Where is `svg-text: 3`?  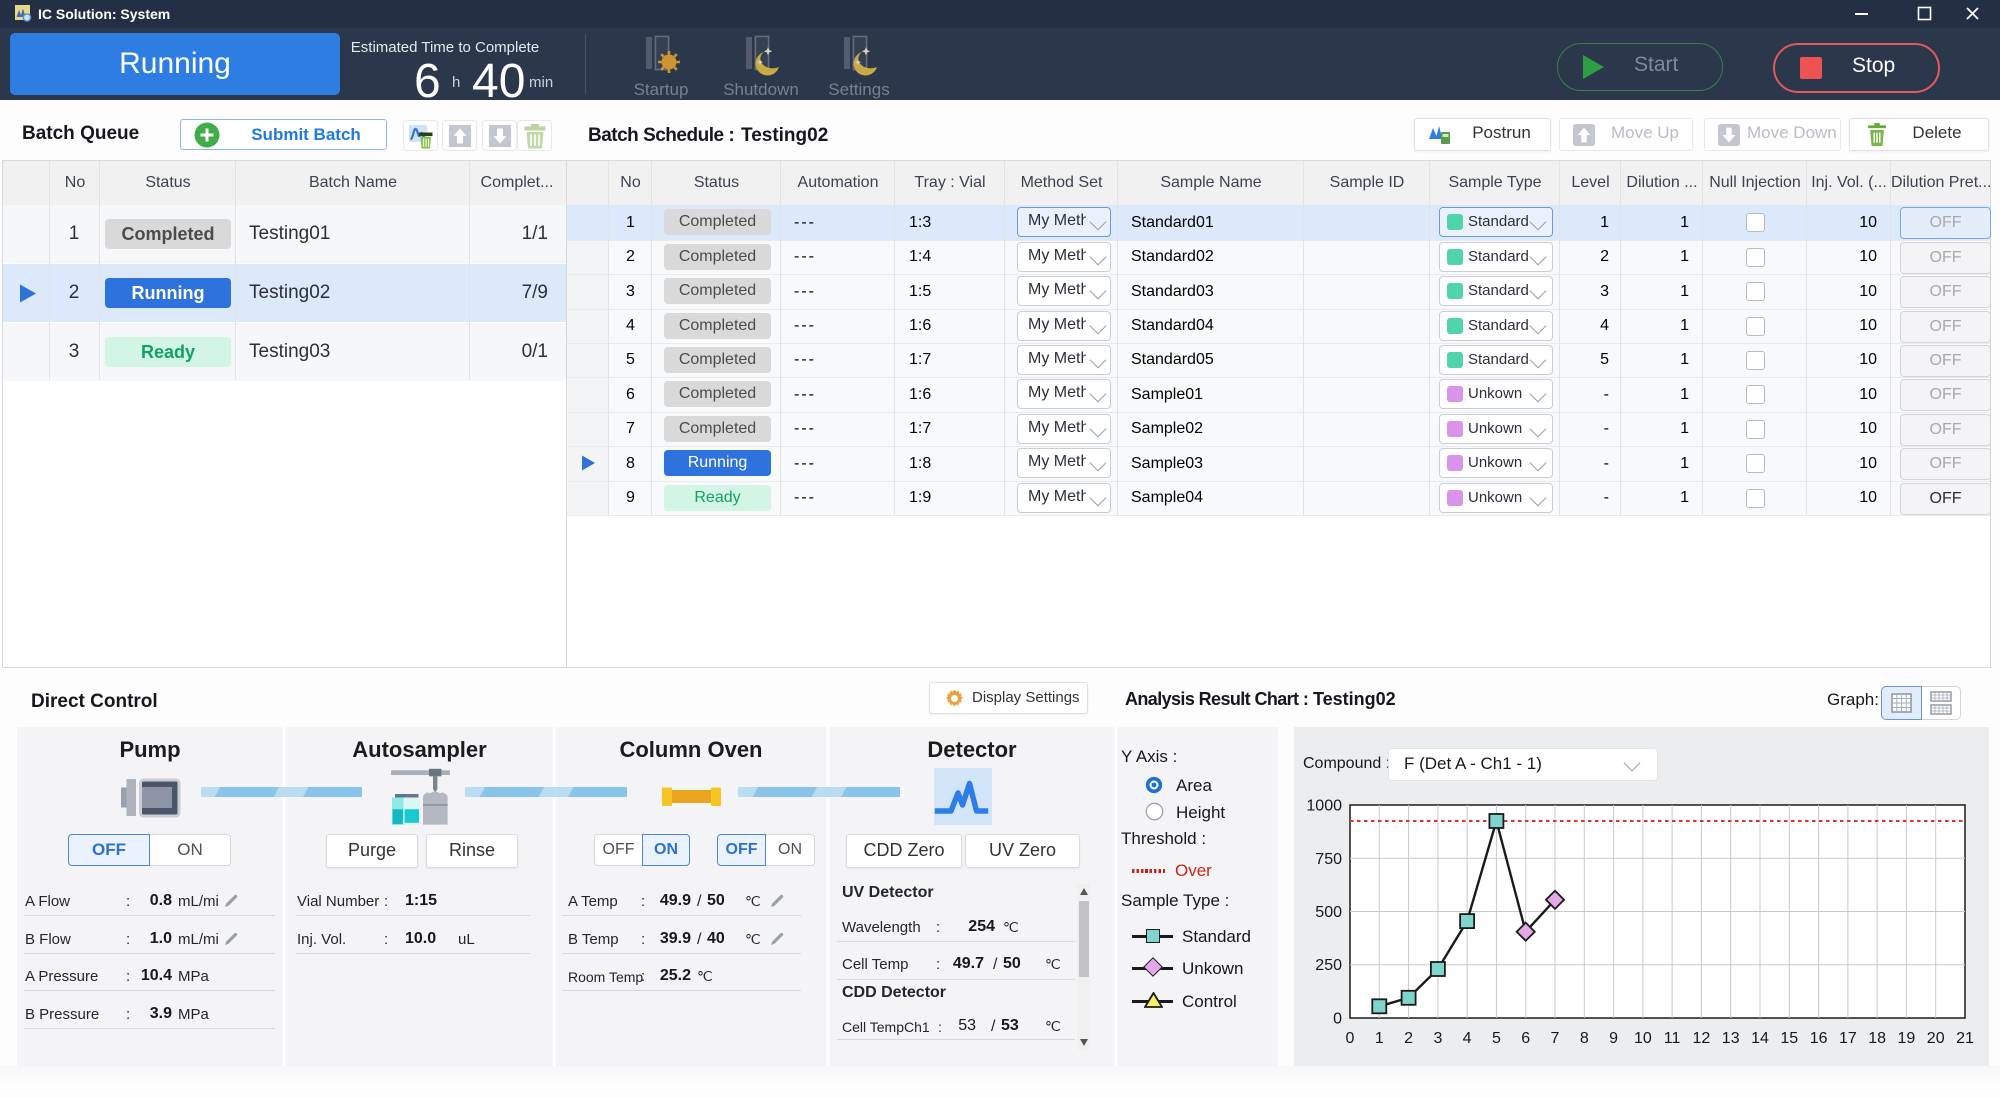
svg-text: 3 is located at coordinates (1437, 1038).